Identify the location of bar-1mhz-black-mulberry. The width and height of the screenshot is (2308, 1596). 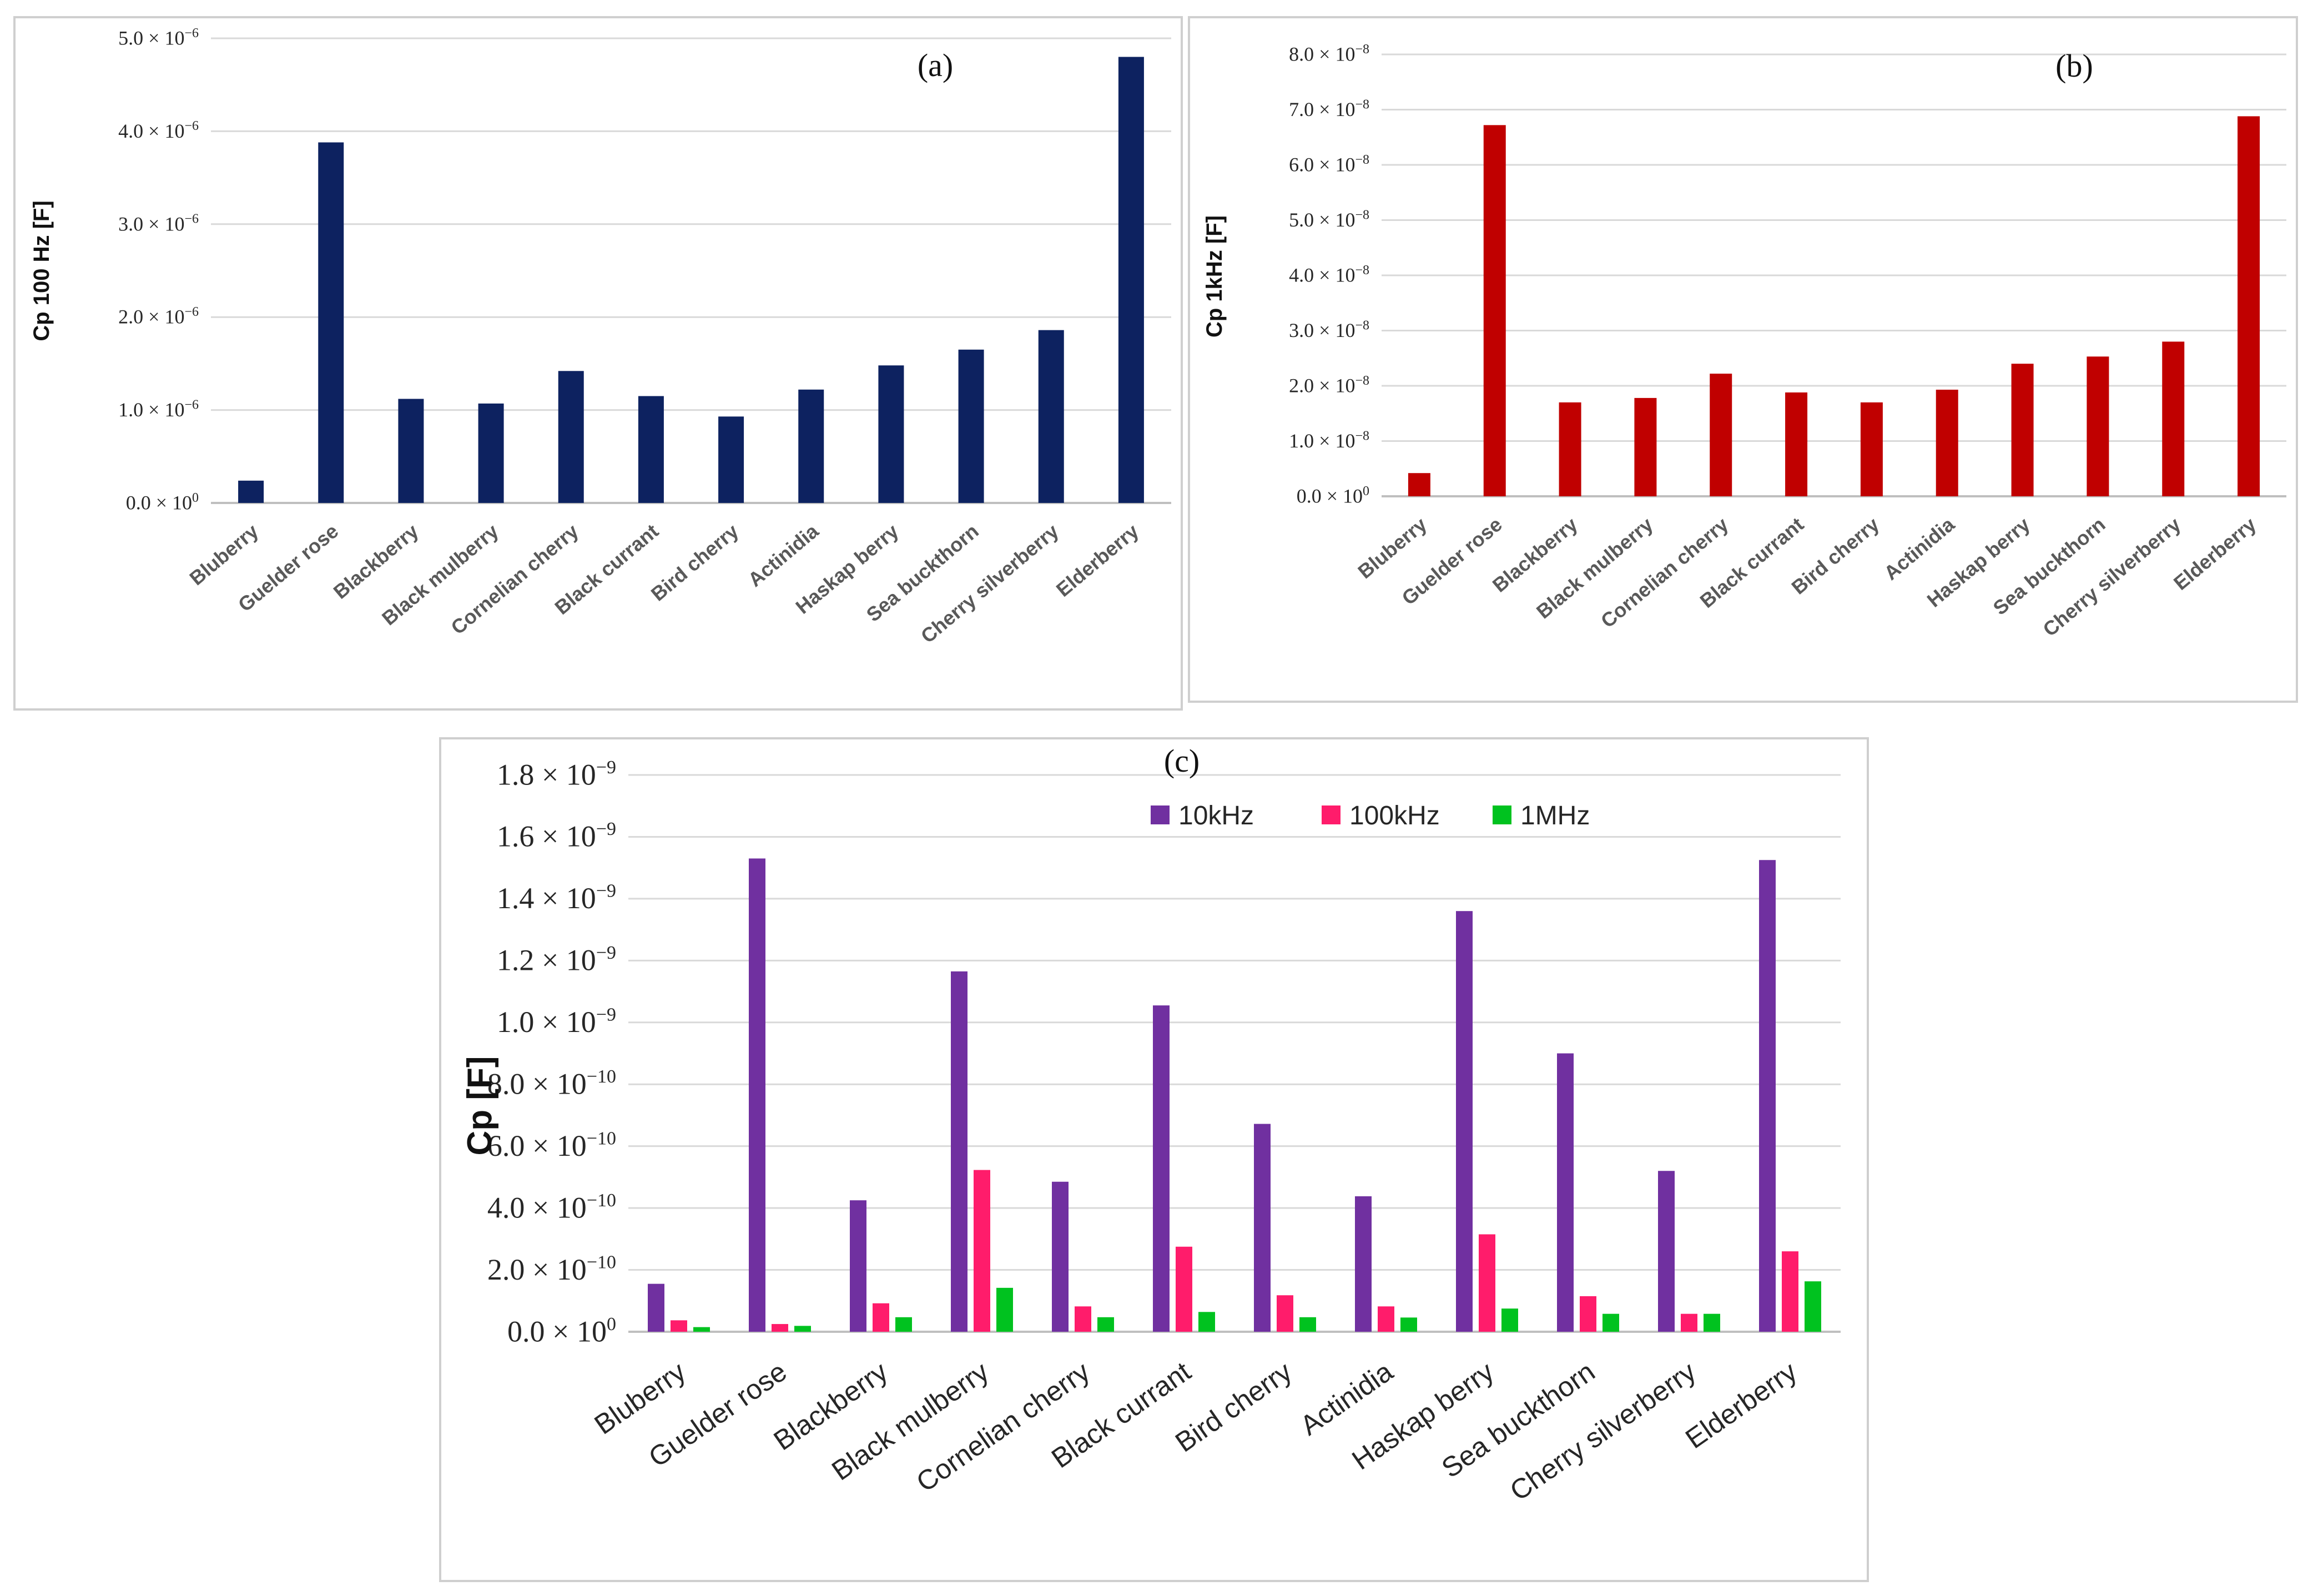
(1004, 1309).